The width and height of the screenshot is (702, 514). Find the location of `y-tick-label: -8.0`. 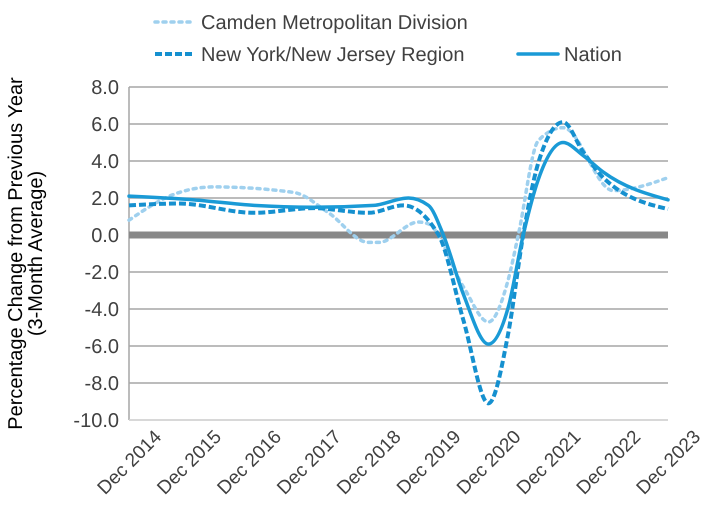

y-tick-label: -8.0 is located at coordinates (101, 384).